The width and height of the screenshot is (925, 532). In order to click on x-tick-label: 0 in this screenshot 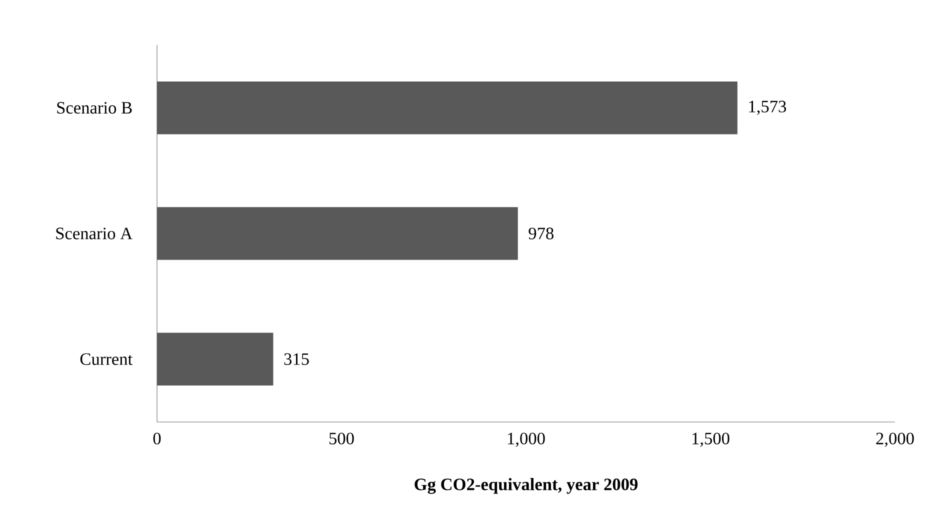, I will do `click(157, 438)`.